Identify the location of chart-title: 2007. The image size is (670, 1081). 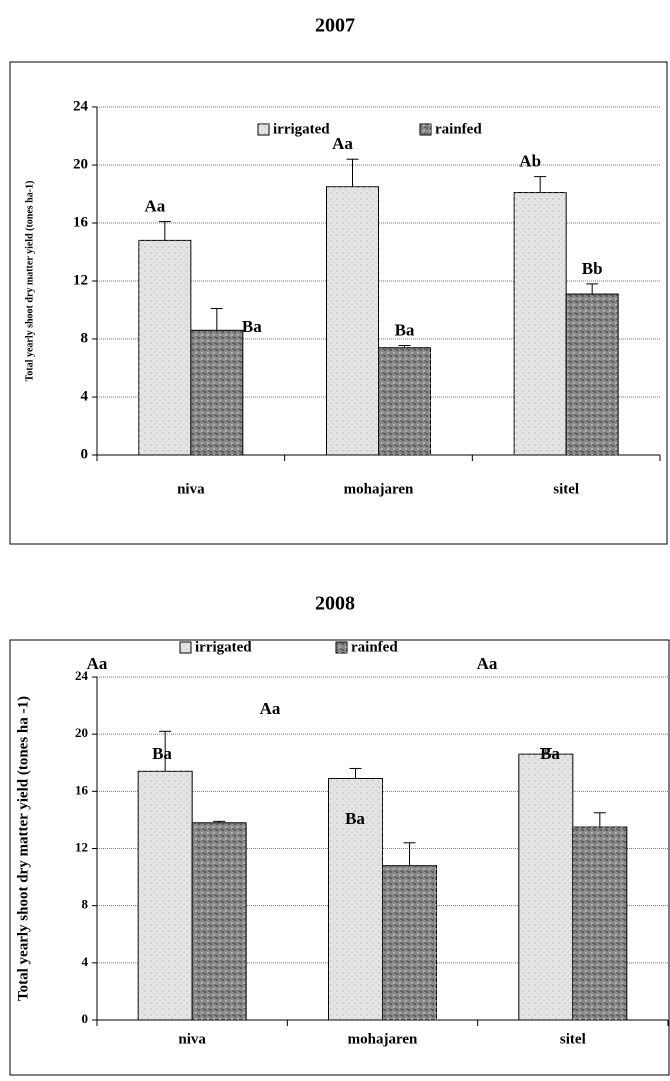
(335, 26).